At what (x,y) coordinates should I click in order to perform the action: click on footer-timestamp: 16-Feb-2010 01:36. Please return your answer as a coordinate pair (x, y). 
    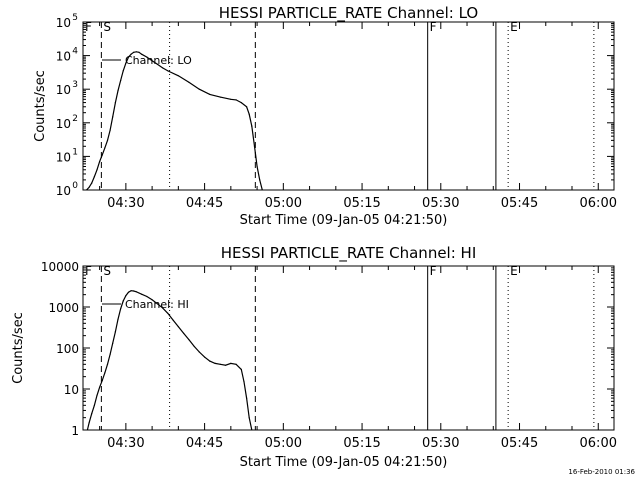
    Looking at the image, I should click on (601, 472).